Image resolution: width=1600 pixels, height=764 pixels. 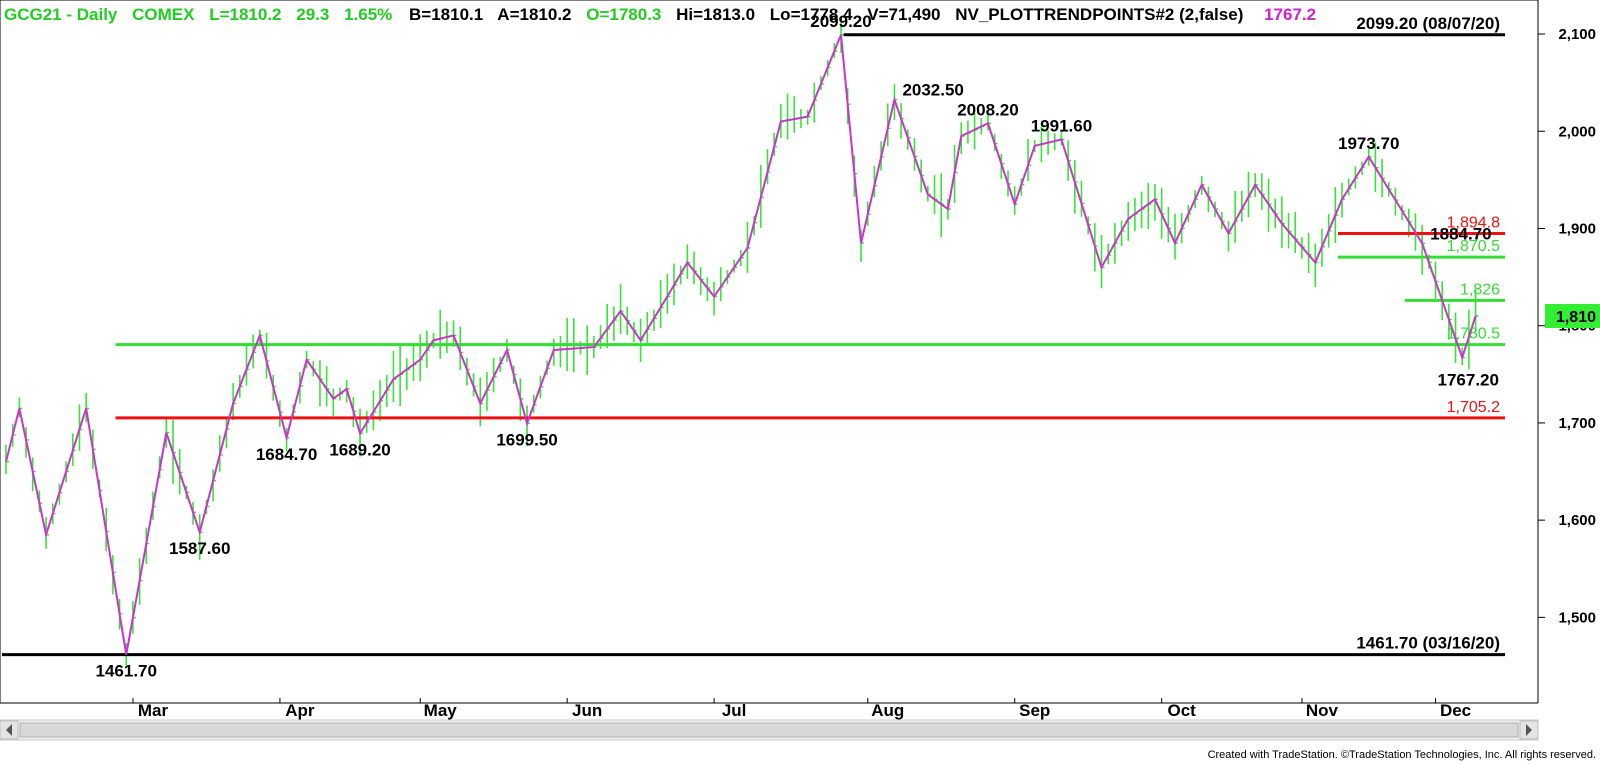 What do you see at coordinates (1577, 617) in the screenshot?
I see `price-tick-label: 1,500` at bounding box center [1577, 617].